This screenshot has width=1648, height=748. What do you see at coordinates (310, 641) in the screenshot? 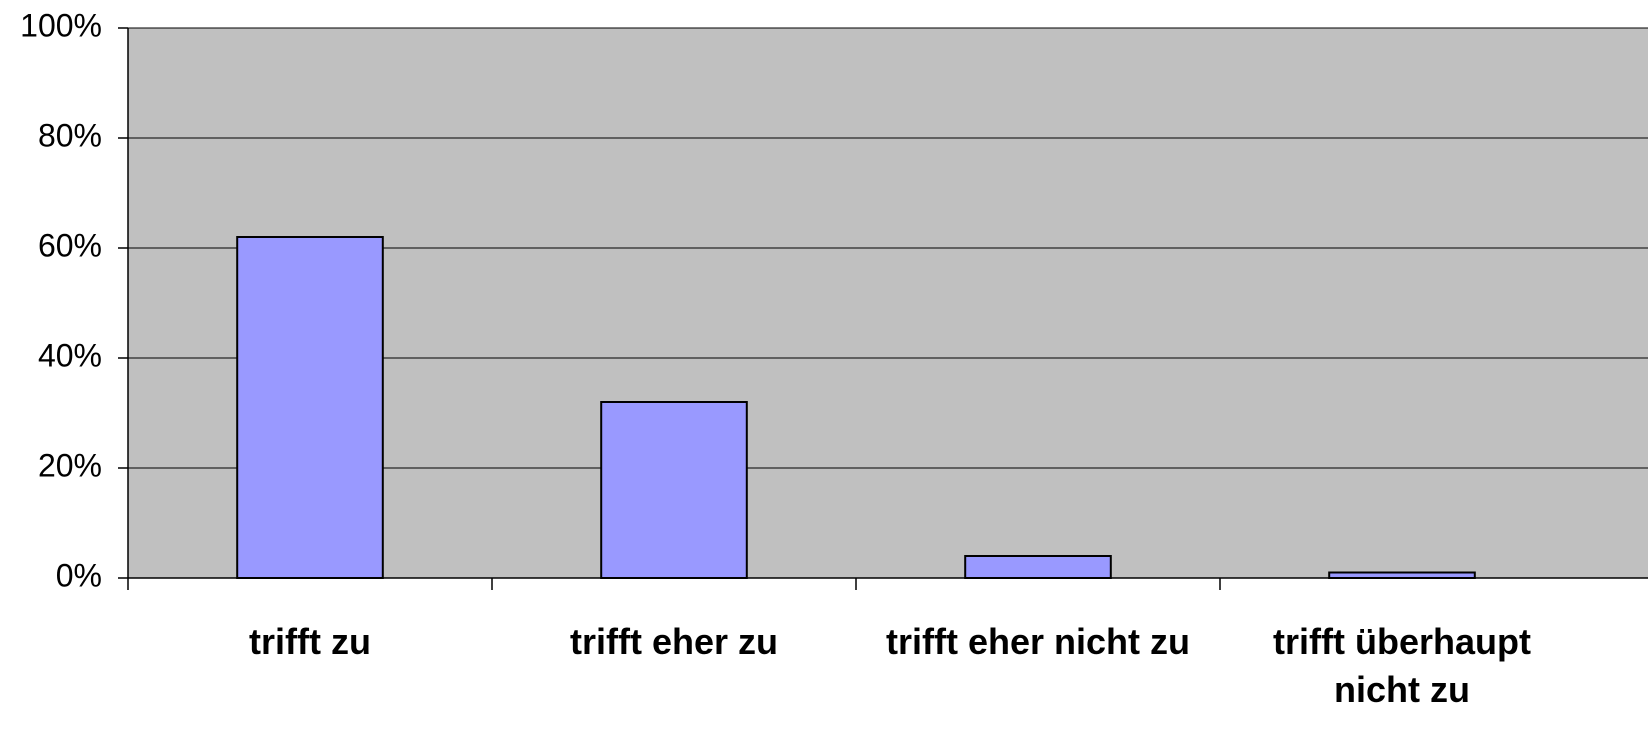
I see `x-tick-label: trifft zu` at bounding box center [310, 641].